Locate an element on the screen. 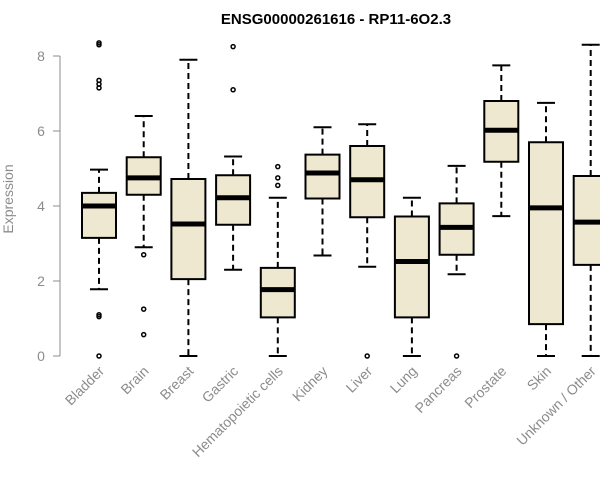 This screenshot has height=500, width=600. category-label-11: Unknown / Other is located at coordinates (556, 406).